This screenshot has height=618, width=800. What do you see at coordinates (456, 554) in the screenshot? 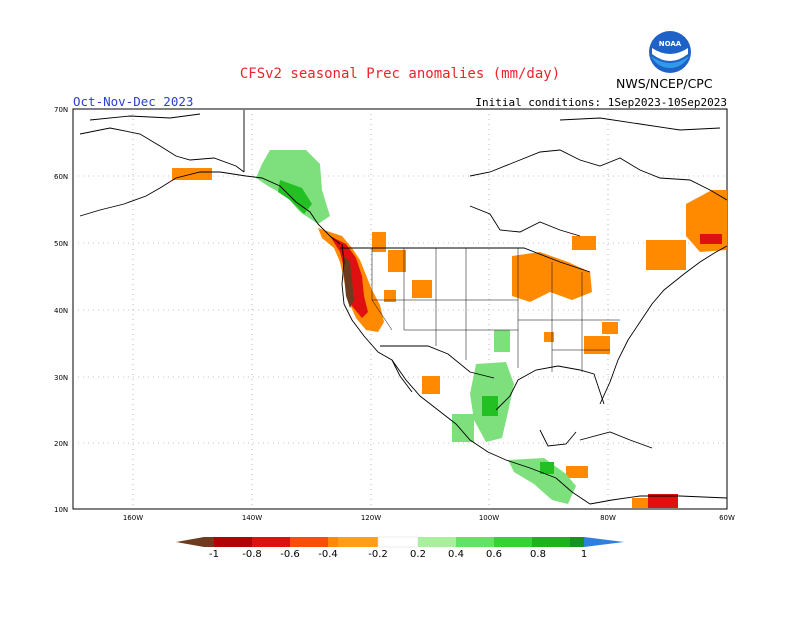
I see `colorbar-label: 0.4` at bounding box center [456, 554].